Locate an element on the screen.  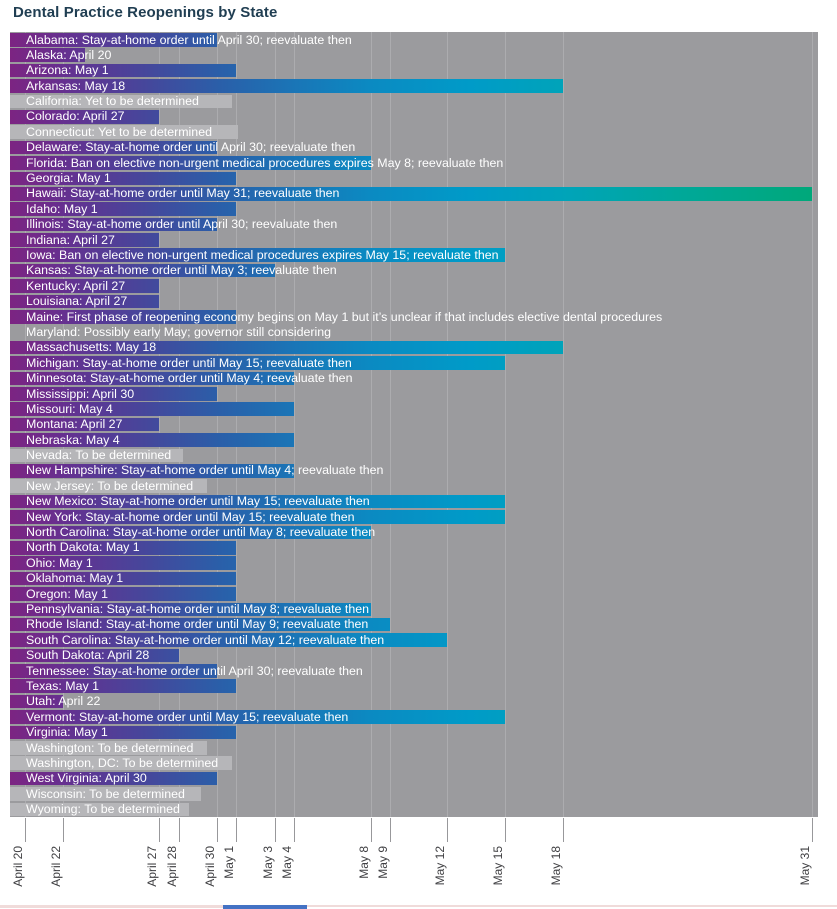
state-row: Louisiana: April 27 is located at coordinates (414, 301).